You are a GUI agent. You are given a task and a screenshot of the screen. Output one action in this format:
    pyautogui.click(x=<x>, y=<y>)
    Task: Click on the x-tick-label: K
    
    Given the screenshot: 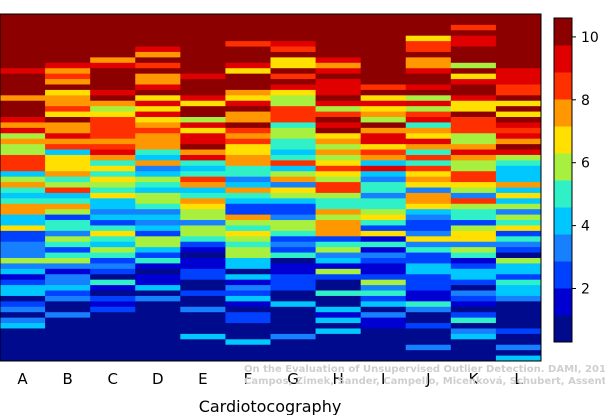 What is the action you would take?
    pyautogui.click(x=473, y=379)
    